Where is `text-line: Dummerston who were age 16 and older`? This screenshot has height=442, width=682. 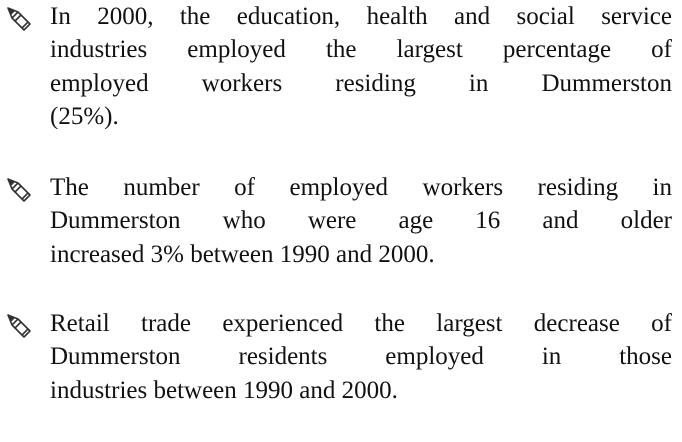 text-line: Dummerston who were age 16 and older is located at coordinates (361, 221).